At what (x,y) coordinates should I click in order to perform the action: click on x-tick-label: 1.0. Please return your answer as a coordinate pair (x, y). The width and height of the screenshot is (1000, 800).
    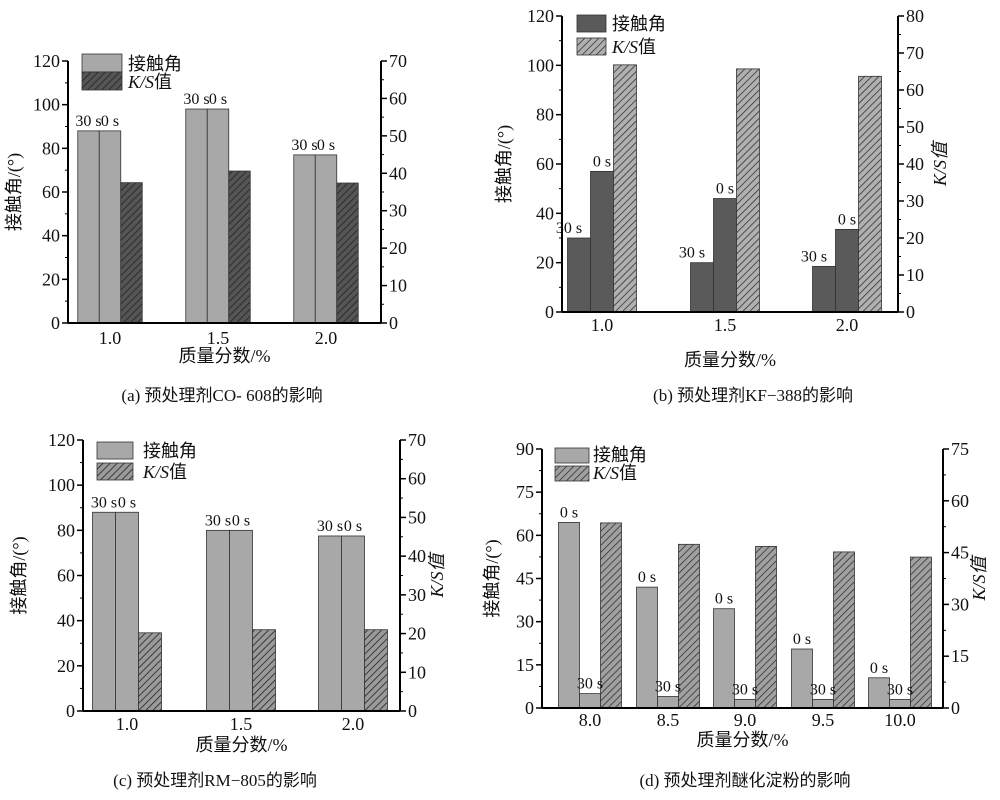
    Looking at the image, I should click on (602, 325).